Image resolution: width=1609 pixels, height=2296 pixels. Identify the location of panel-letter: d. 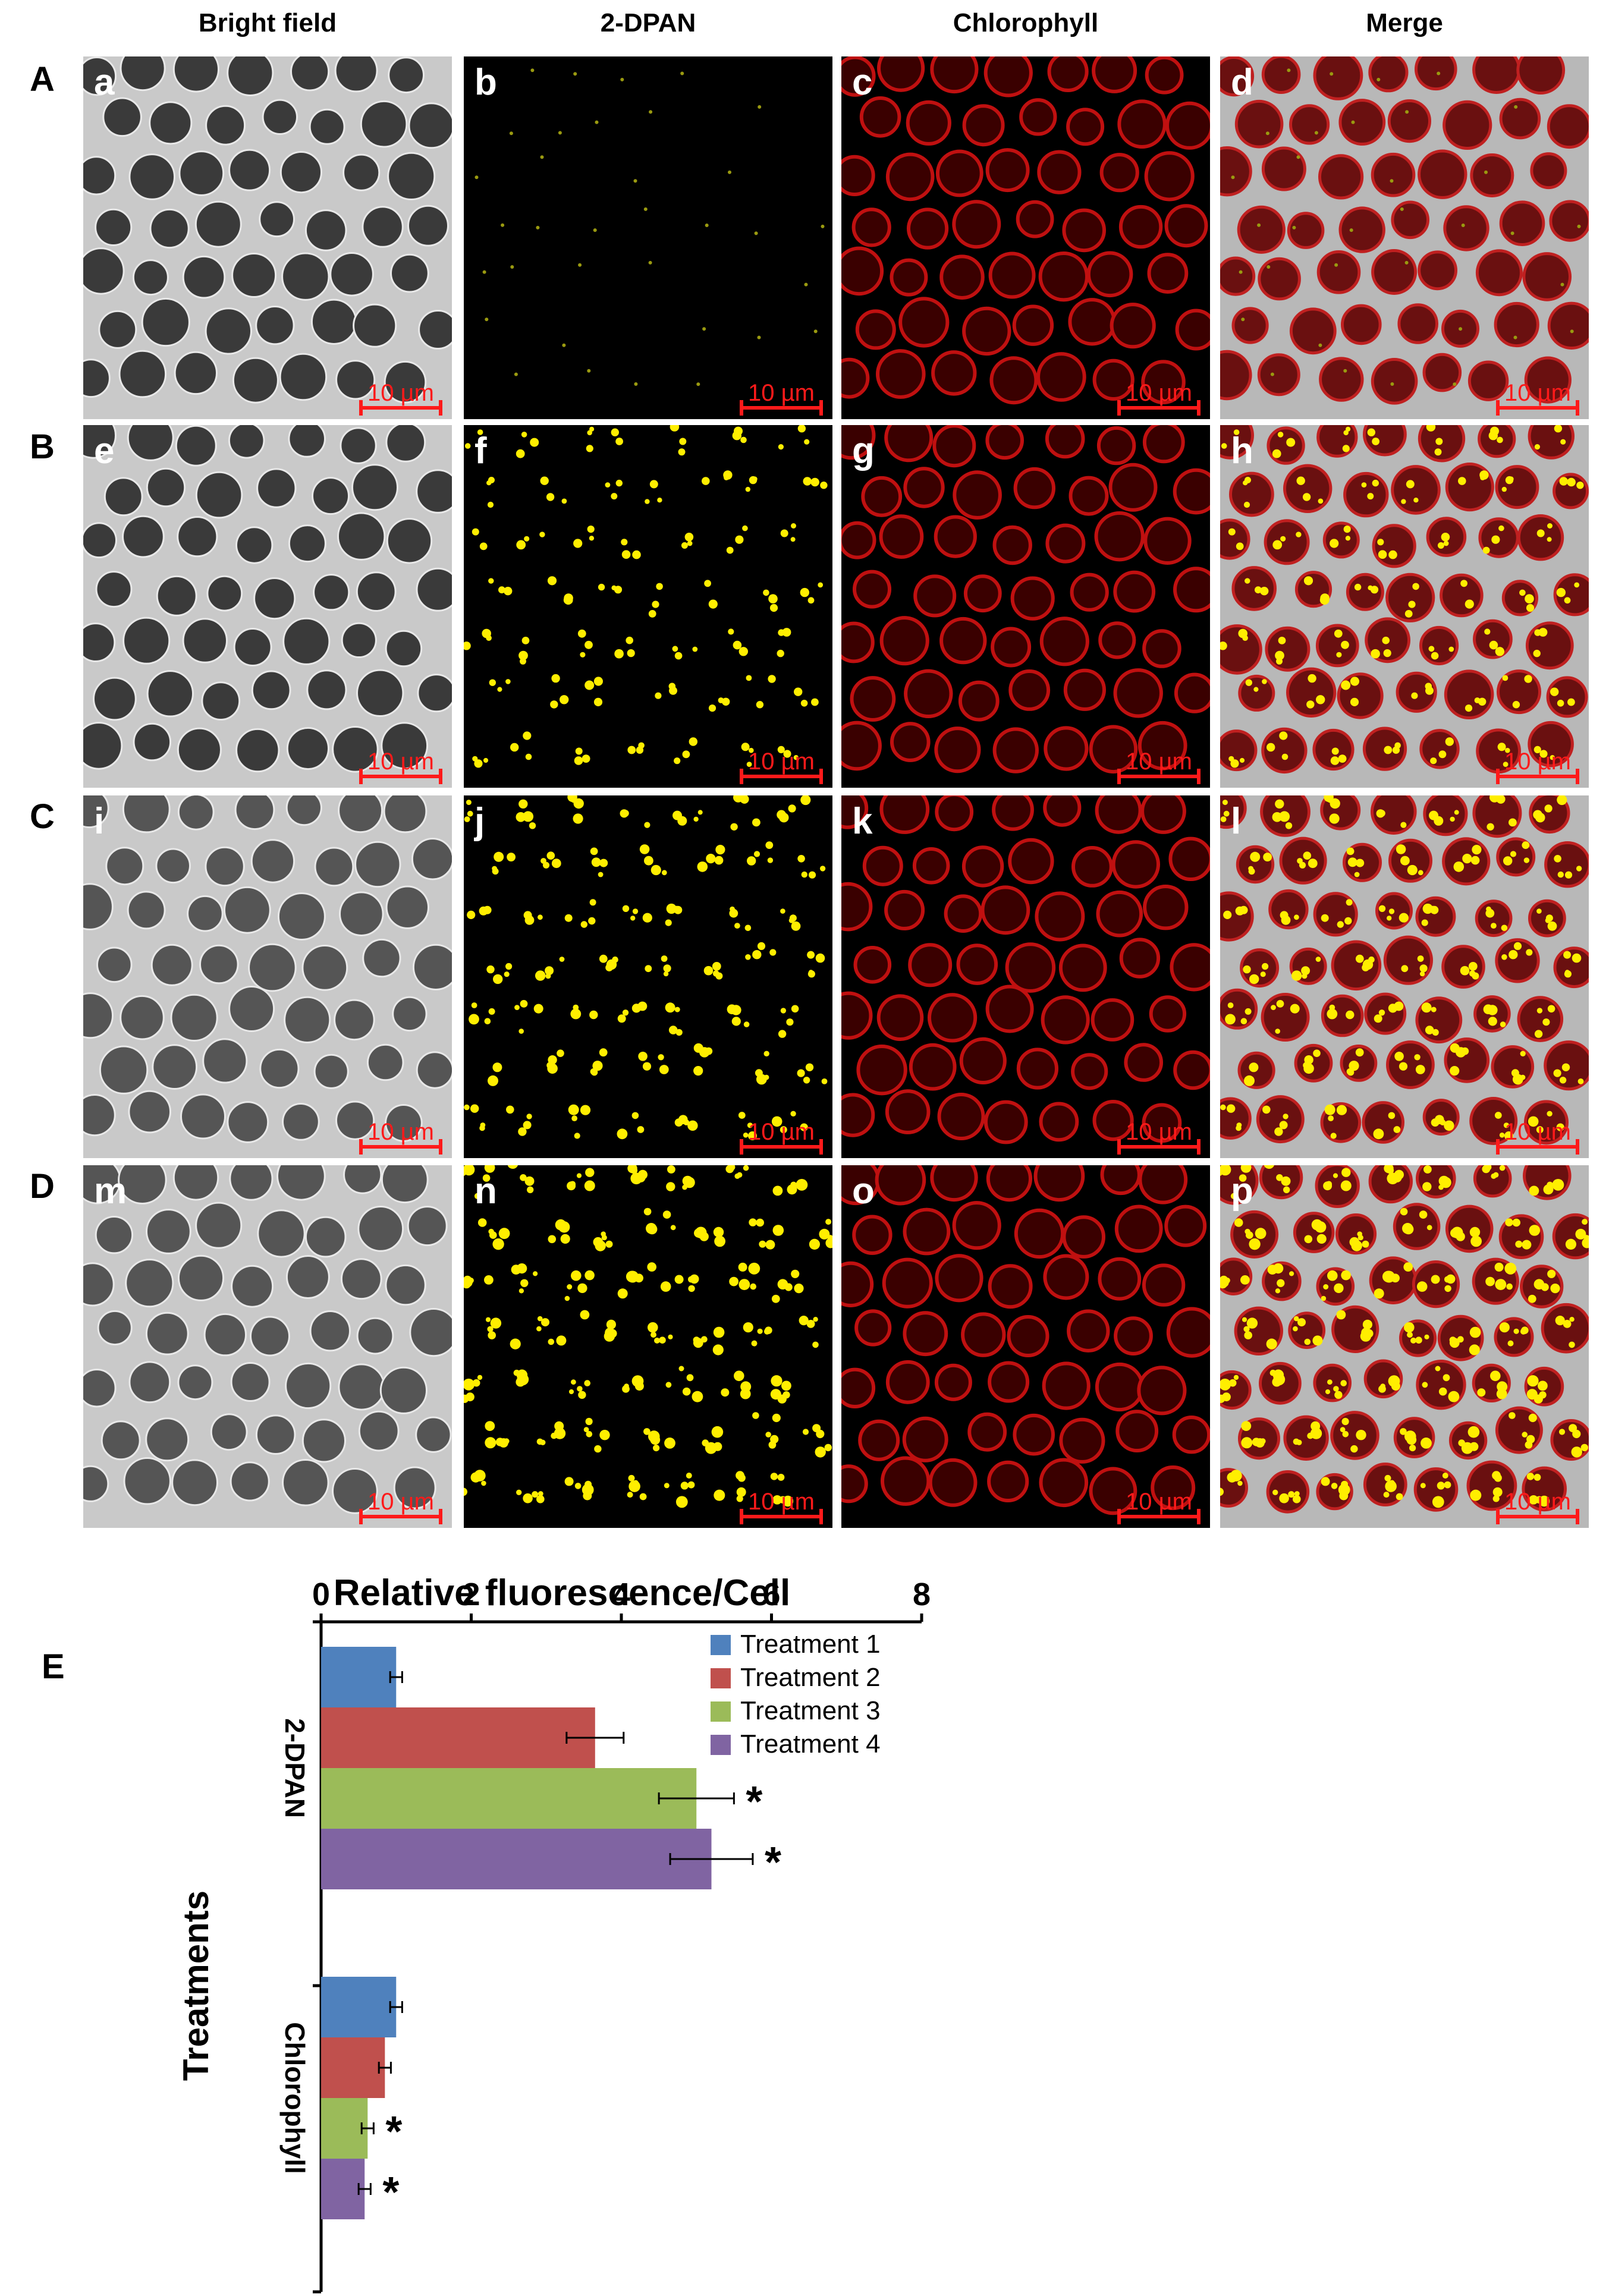
(1242, 82).